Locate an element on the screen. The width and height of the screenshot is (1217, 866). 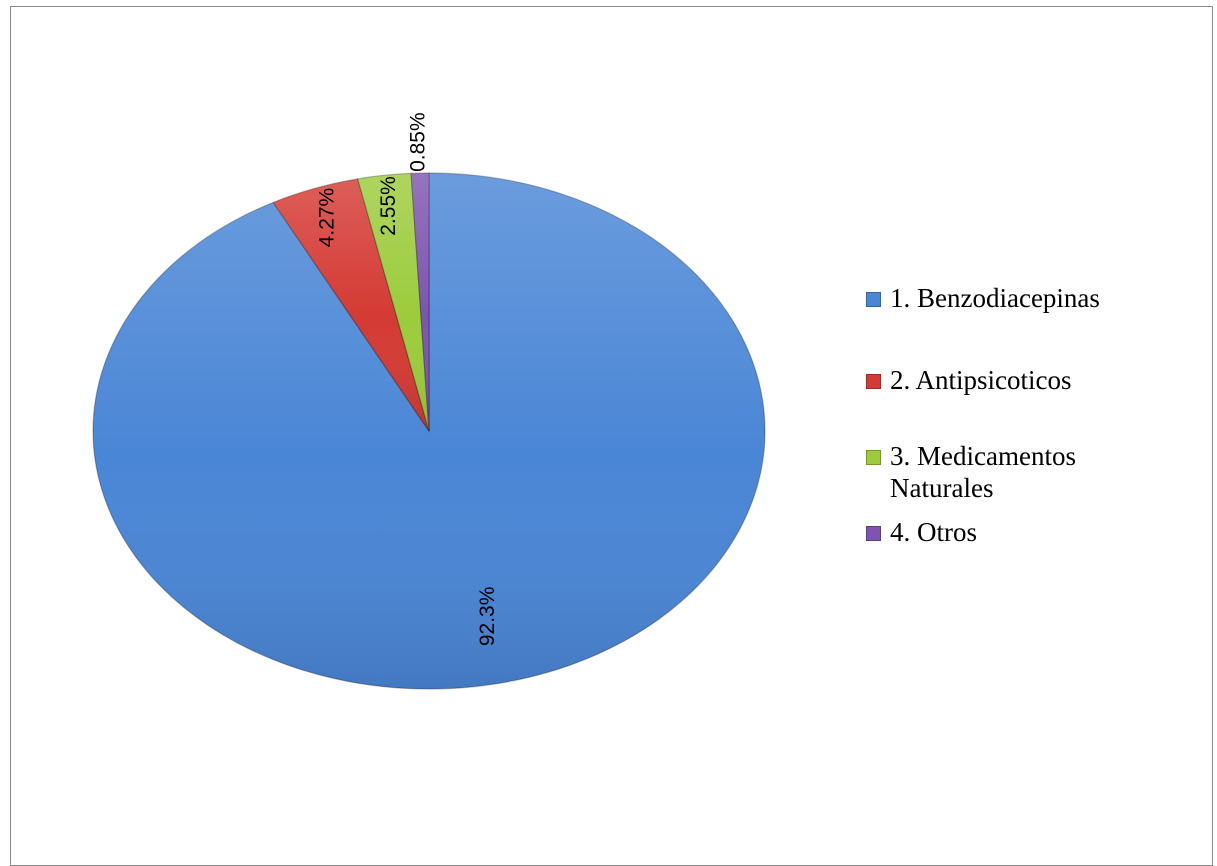
data-label-medicamentos-naturales: 2.55% is located at coordinates (388, 206).